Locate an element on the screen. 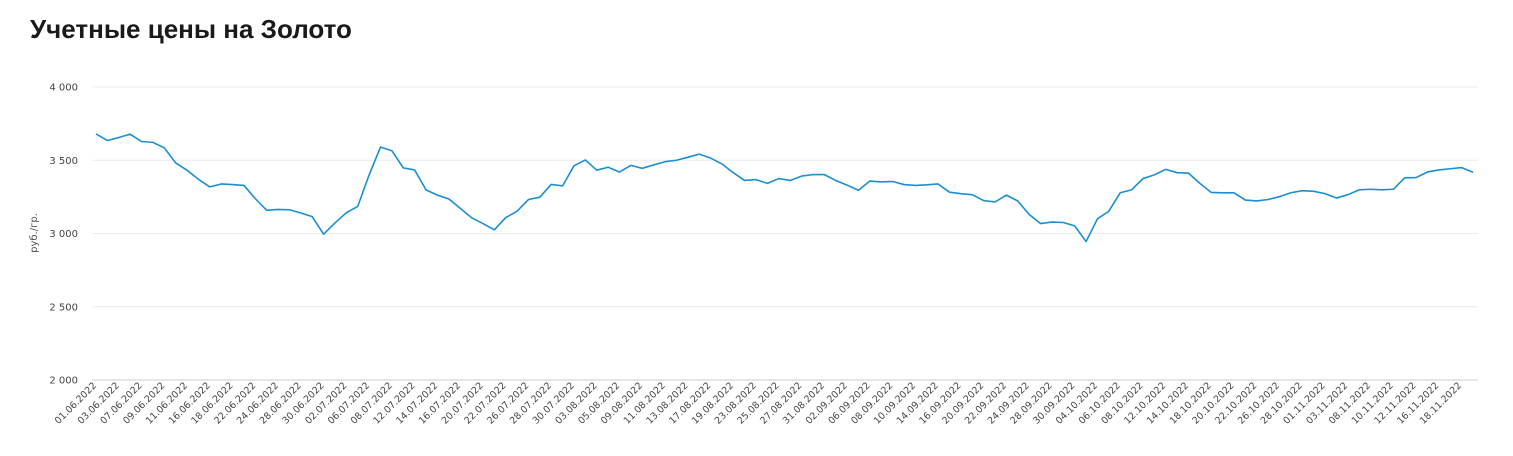  y-axis-ticks: 2 000 2 500 3 000 3 500 4 000 is located at coordinates (63, 235).